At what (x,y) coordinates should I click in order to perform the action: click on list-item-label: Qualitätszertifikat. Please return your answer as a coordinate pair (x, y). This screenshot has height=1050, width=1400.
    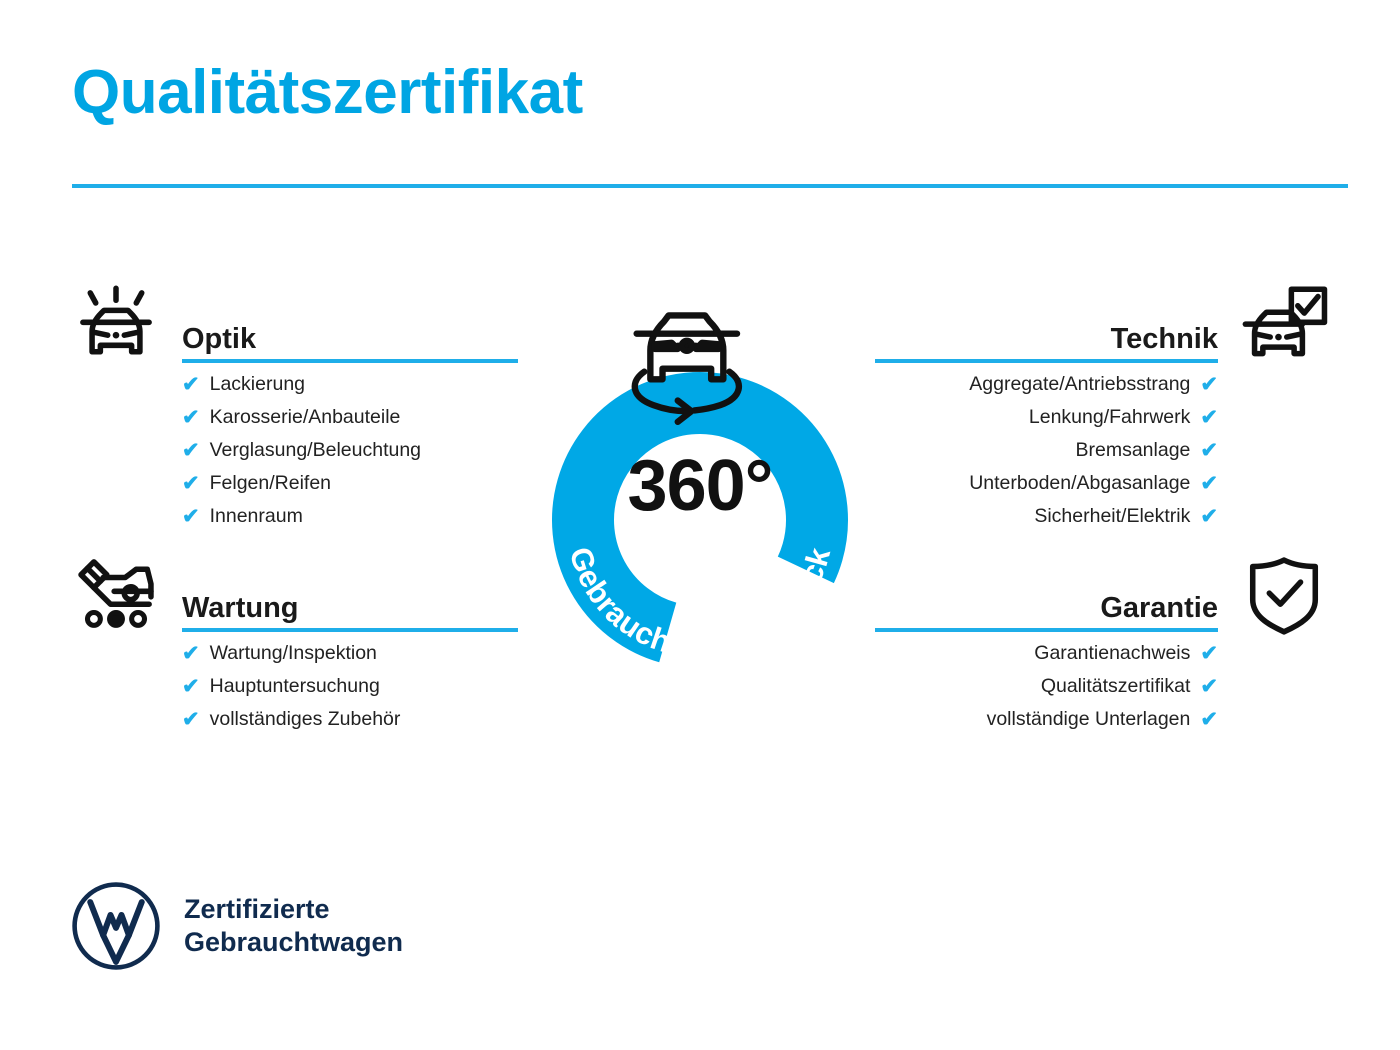
    Looking at the image, I should click on (1115, 685).